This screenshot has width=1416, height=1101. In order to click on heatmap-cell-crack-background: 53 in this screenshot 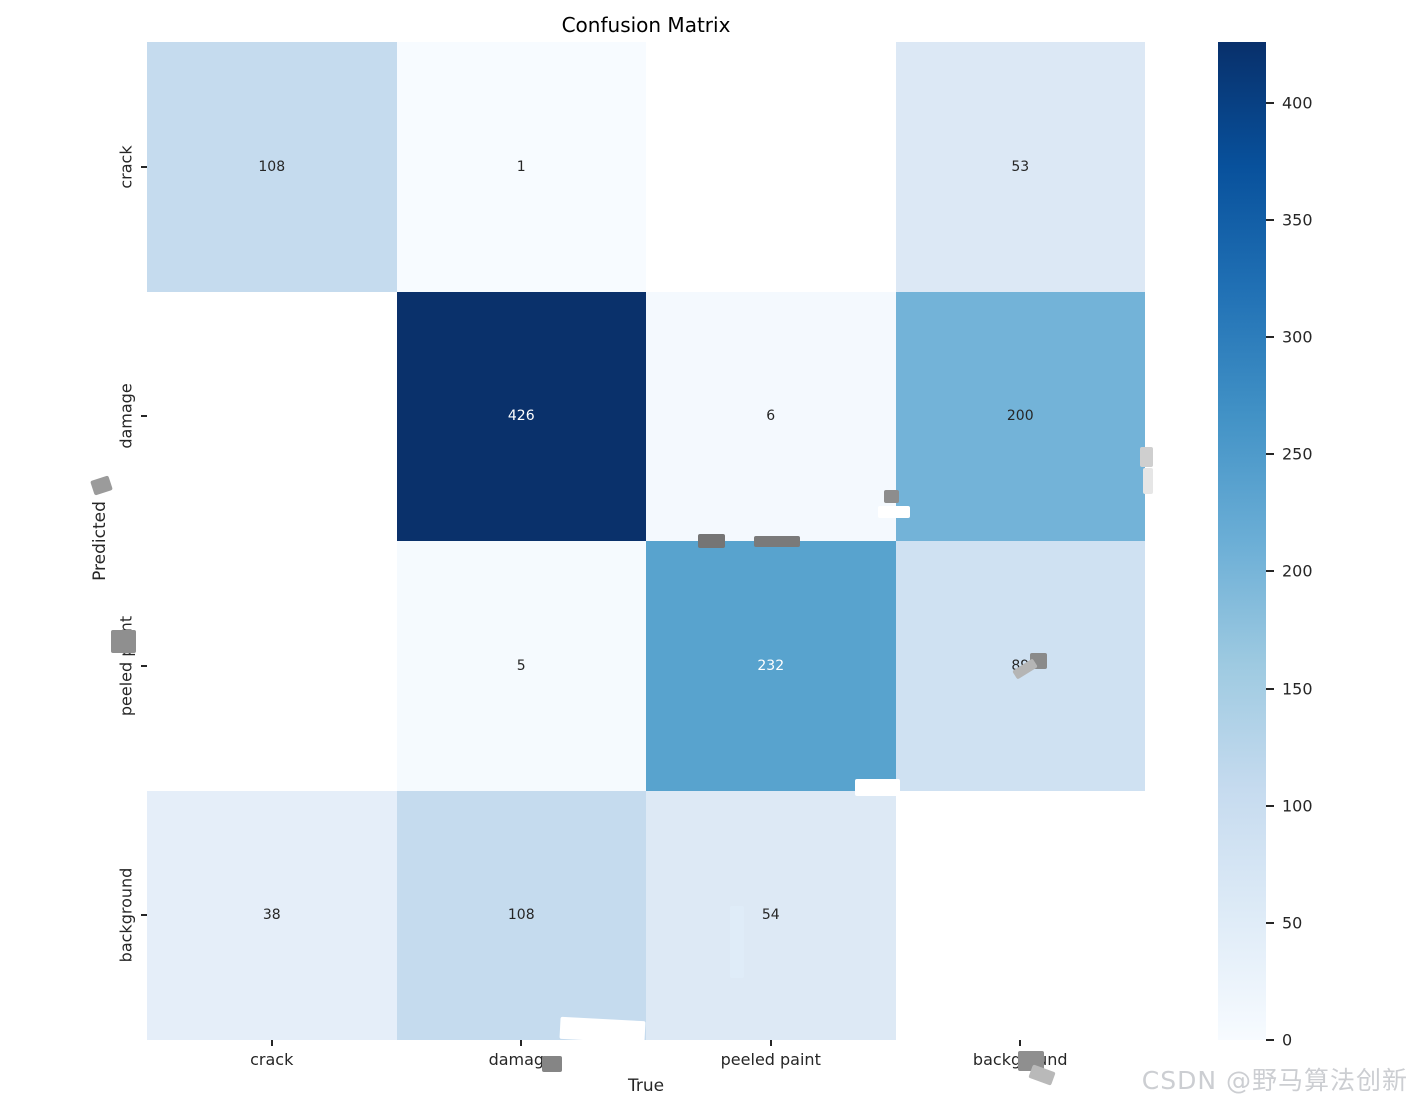, I will do `click(1020, 167)`.